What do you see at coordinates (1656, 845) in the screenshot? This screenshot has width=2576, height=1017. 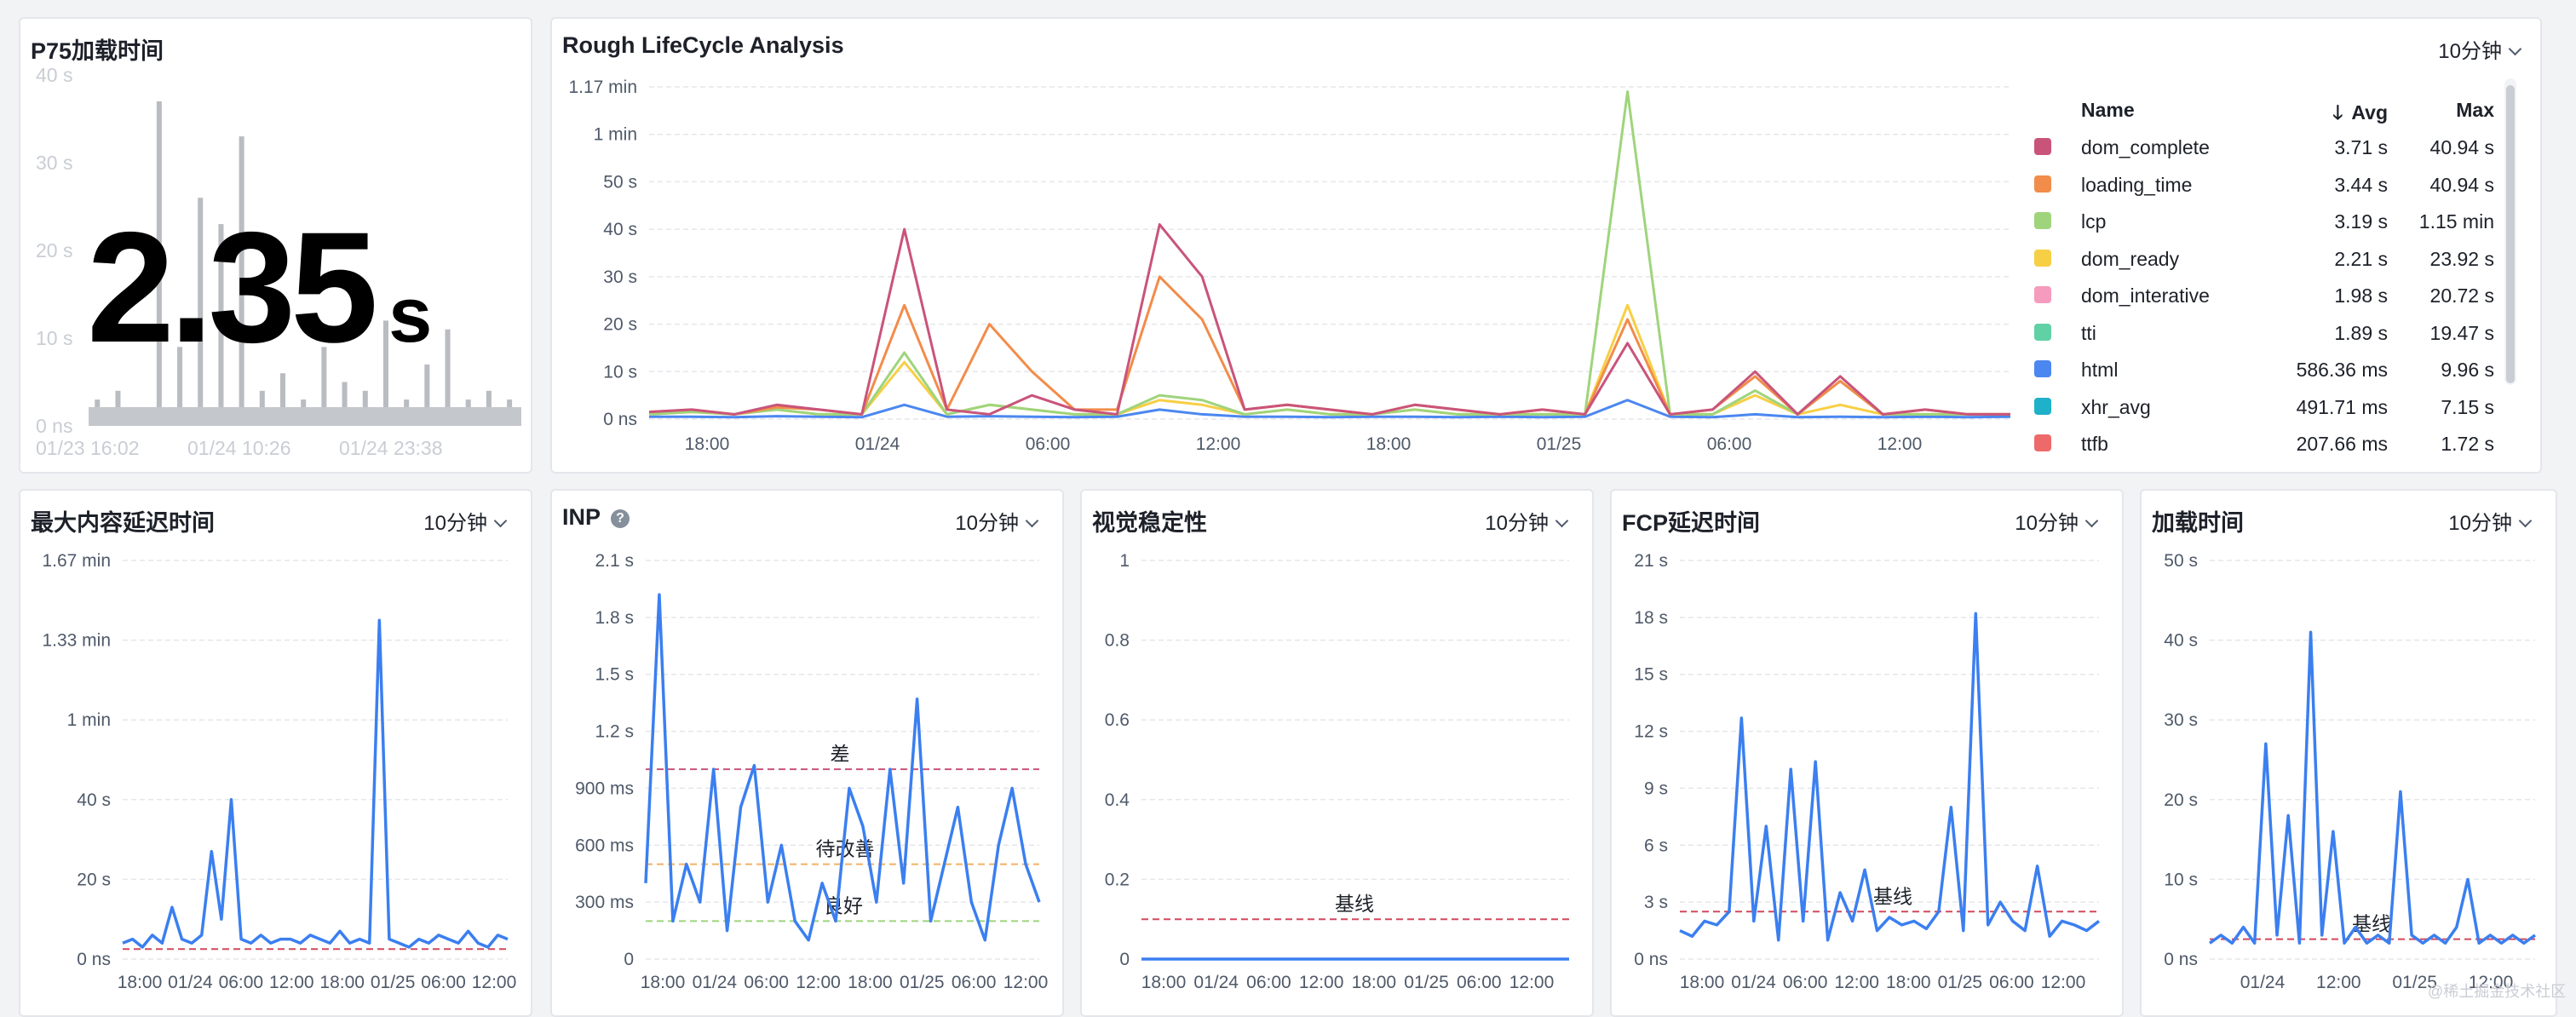 I see `y-tick-label: 6 s` at bounding box center [1656, 845].